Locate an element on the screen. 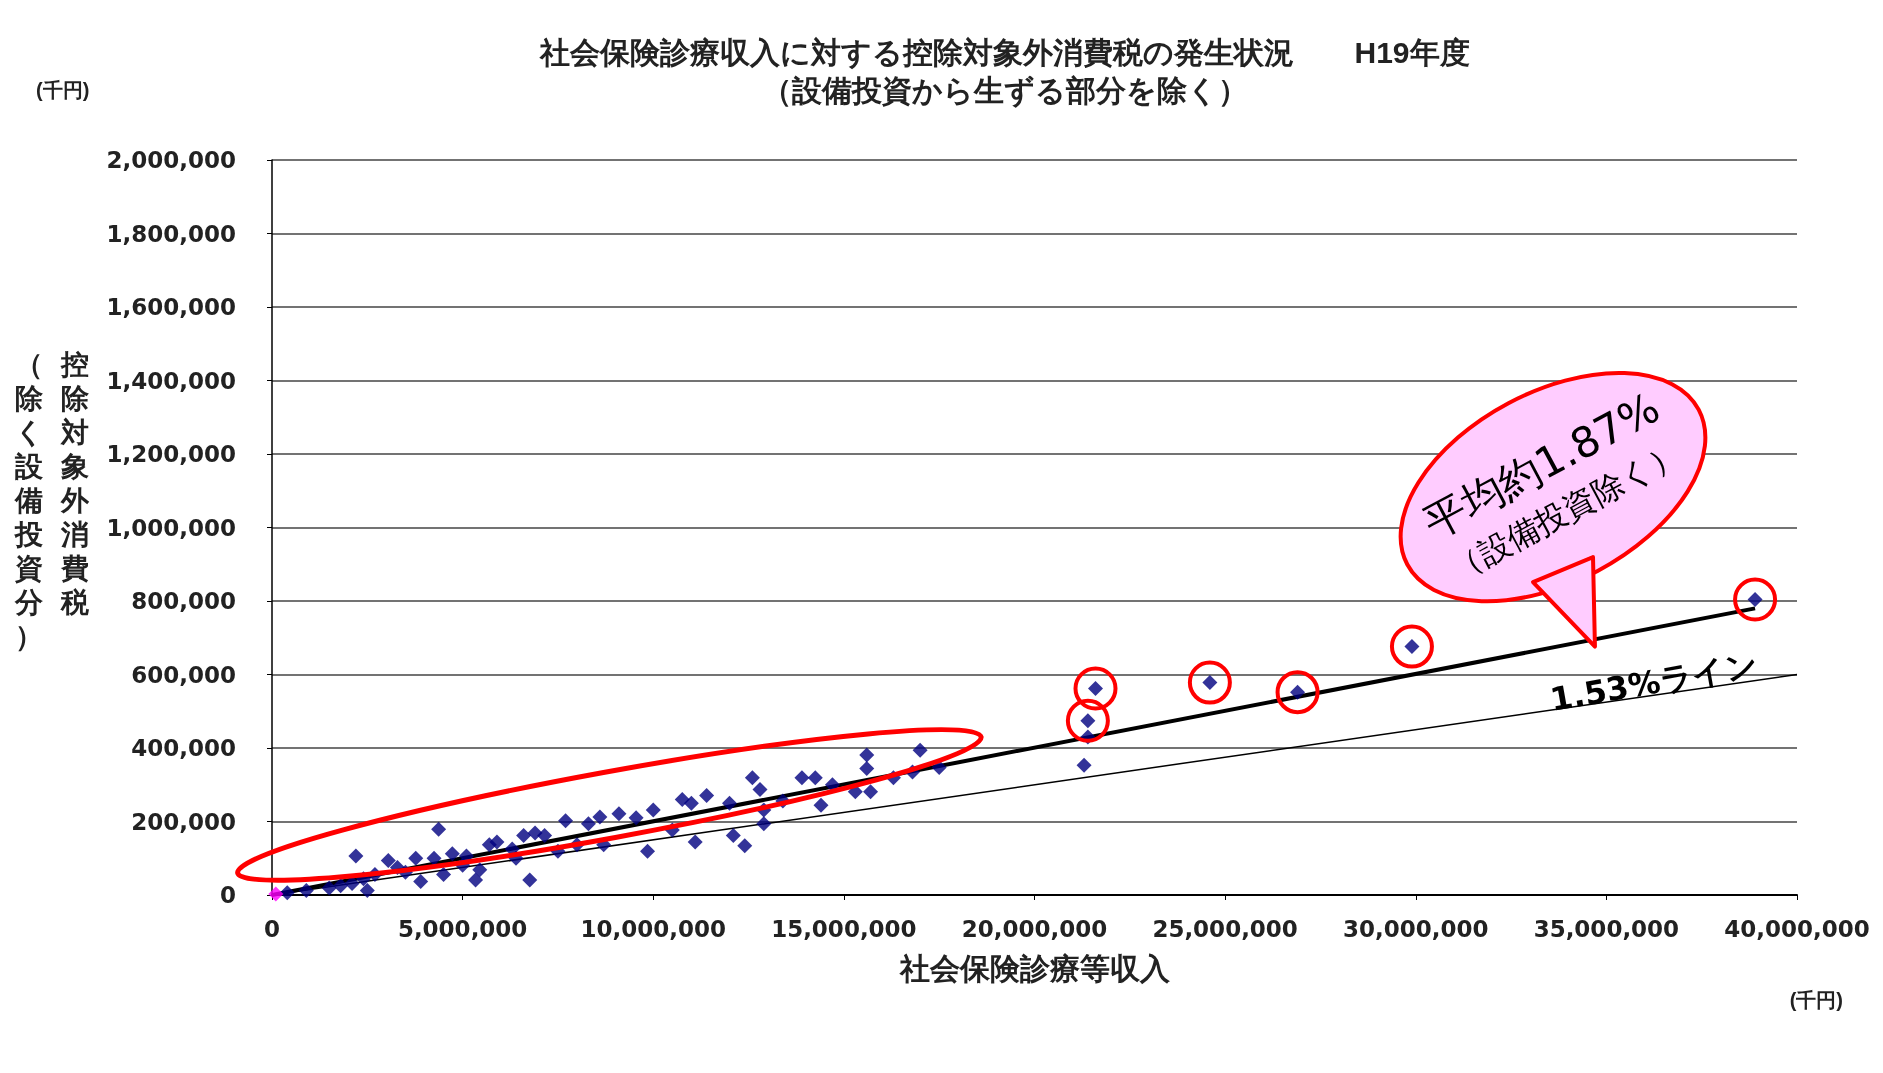 The width and height of the screenshot is (1883, 1073). y-axis-title: 控除対象外消費税 is located at coordinates (74, 484).